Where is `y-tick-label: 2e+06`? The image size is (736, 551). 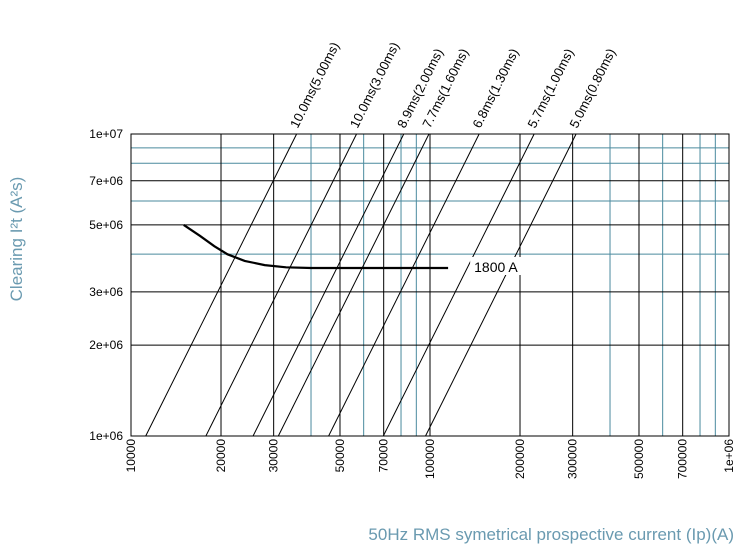
y-tick-label: 2e+06 is located at coordinates (106, 345).